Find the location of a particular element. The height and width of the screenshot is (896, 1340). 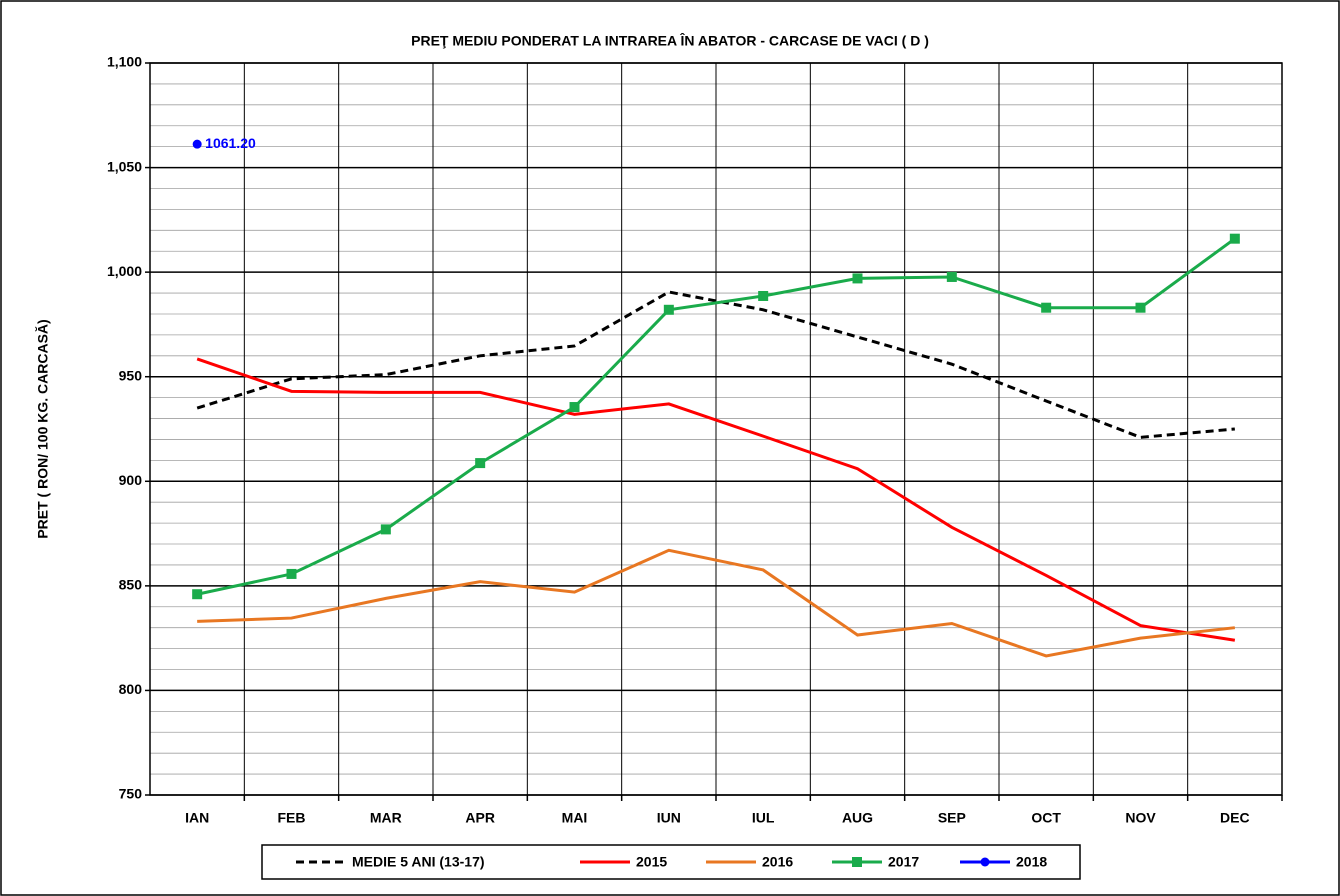

x-tick-label: IUN is located at coordinates (669, 818).